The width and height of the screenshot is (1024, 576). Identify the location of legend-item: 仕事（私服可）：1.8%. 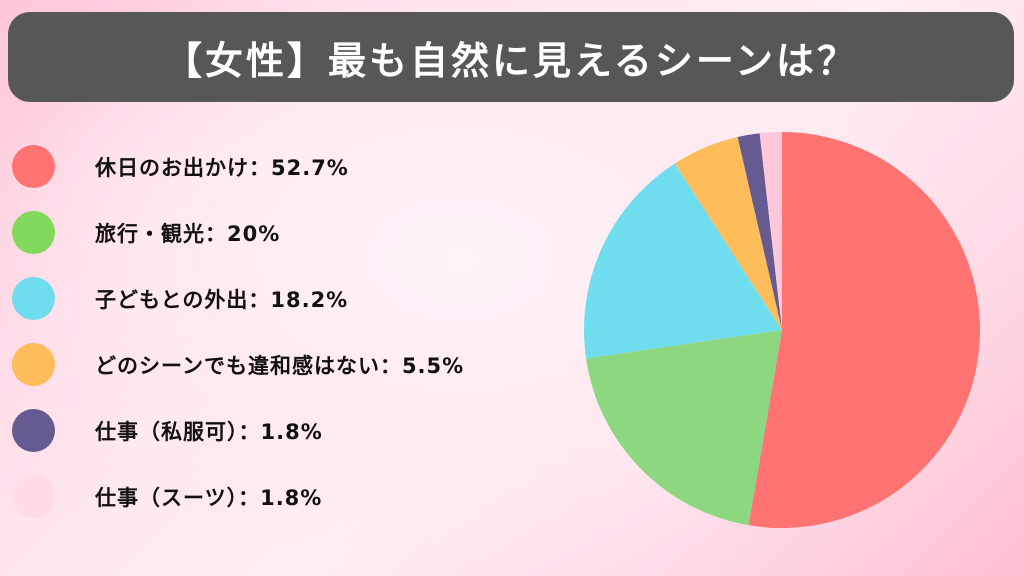
(292, 430).